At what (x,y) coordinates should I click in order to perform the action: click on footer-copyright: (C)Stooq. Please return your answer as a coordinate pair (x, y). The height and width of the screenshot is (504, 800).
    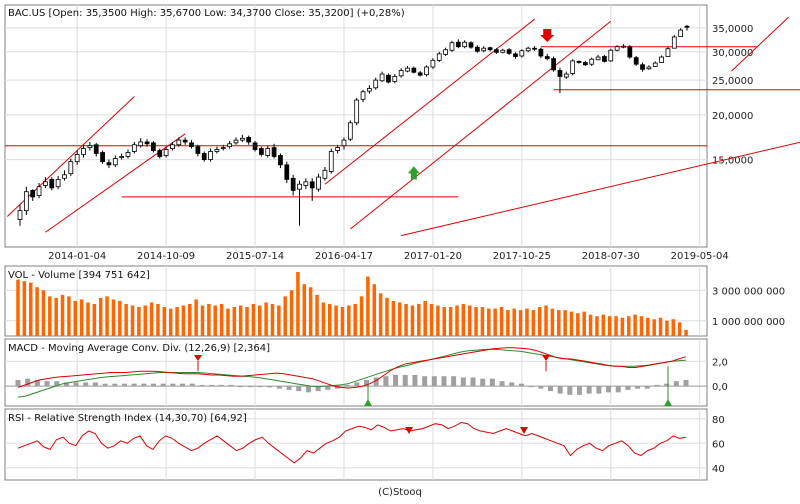
    Looking at the image, I should click on (400, 492).